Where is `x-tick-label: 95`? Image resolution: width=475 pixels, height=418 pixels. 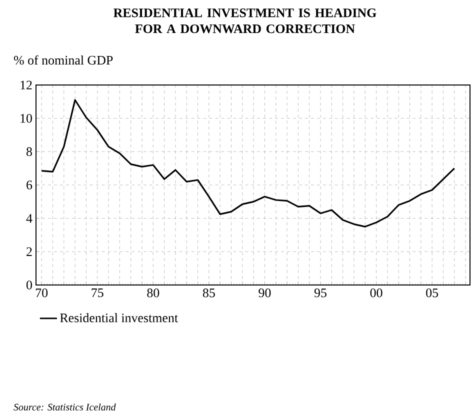 x-tick-label: 95 is located at coordinates (320, 293).